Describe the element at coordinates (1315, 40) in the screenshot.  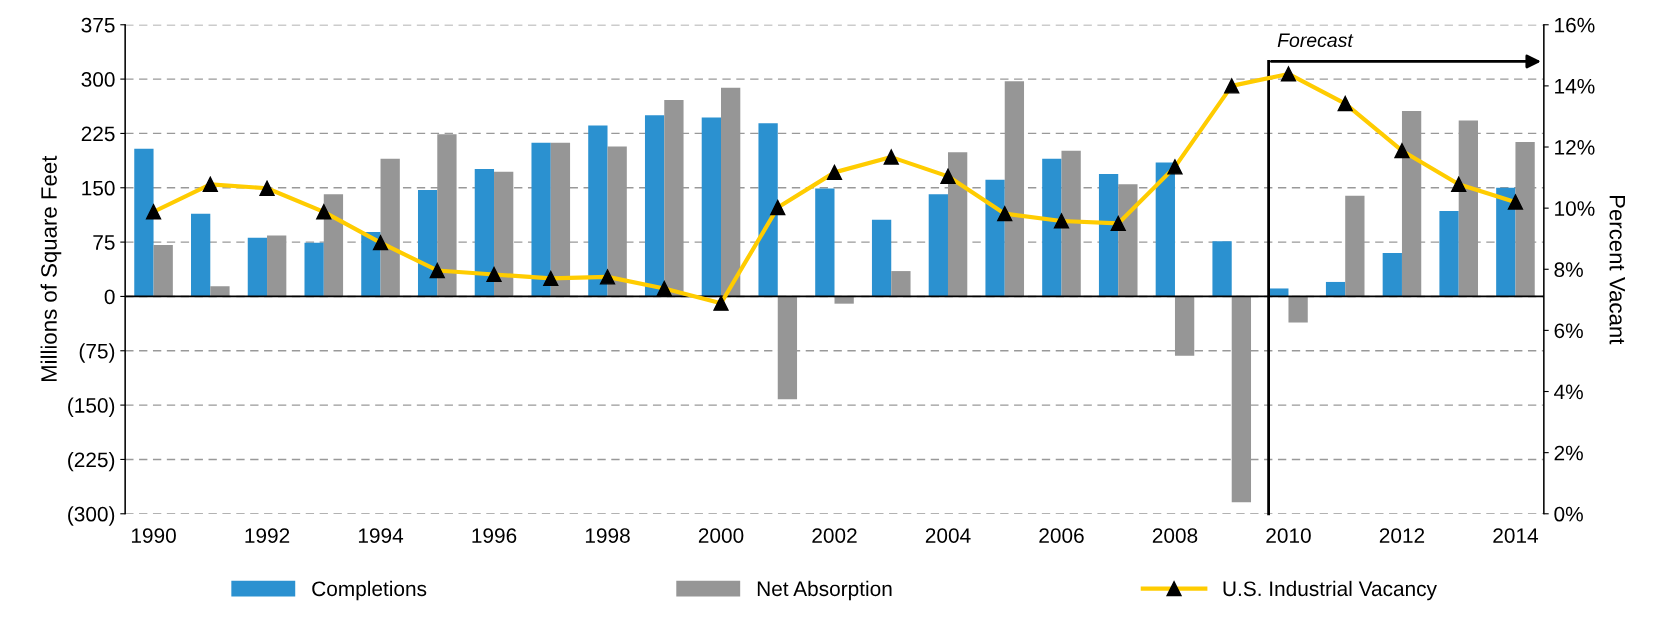
I see `ref-line-label: Forecast` at that location.